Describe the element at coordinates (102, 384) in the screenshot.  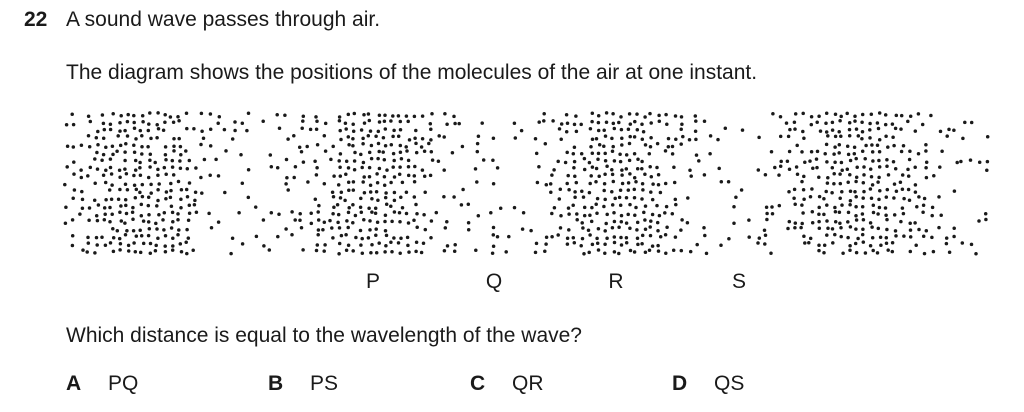
I see `option-a: A PQ` at that location.